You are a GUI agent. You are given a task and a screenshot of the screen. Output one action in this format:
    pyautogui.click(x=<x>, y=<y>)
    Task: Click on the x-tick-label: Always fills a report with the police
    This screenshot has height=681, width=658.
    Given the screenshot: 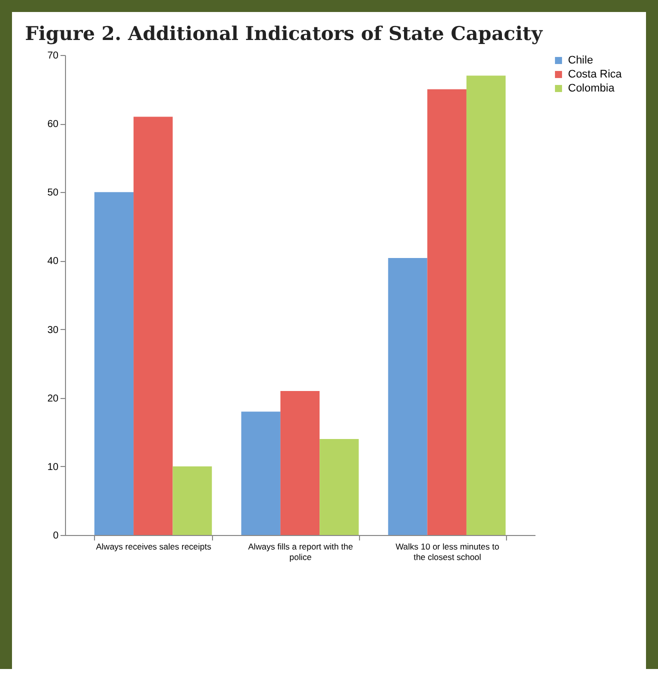 What is the action you would take?
    pyautogui.click(x=301, y=552)
    